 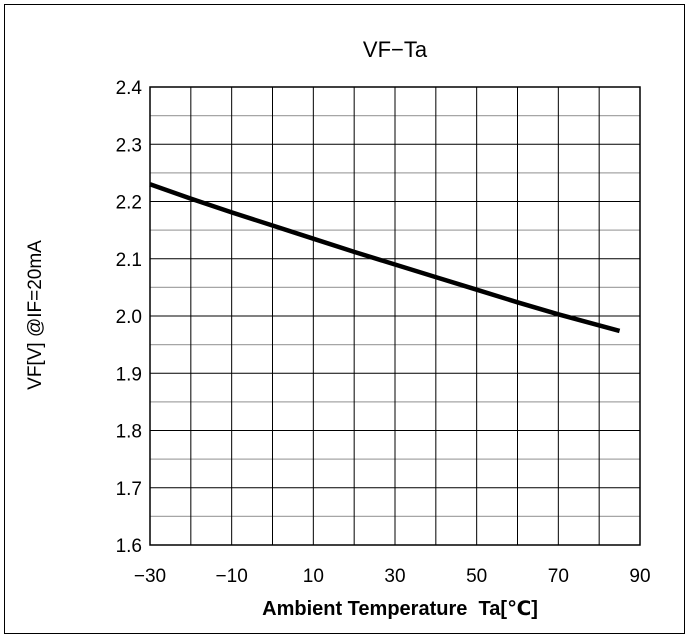 I want to click on y-tick-label: 2.4, so click(x=129, y=88).